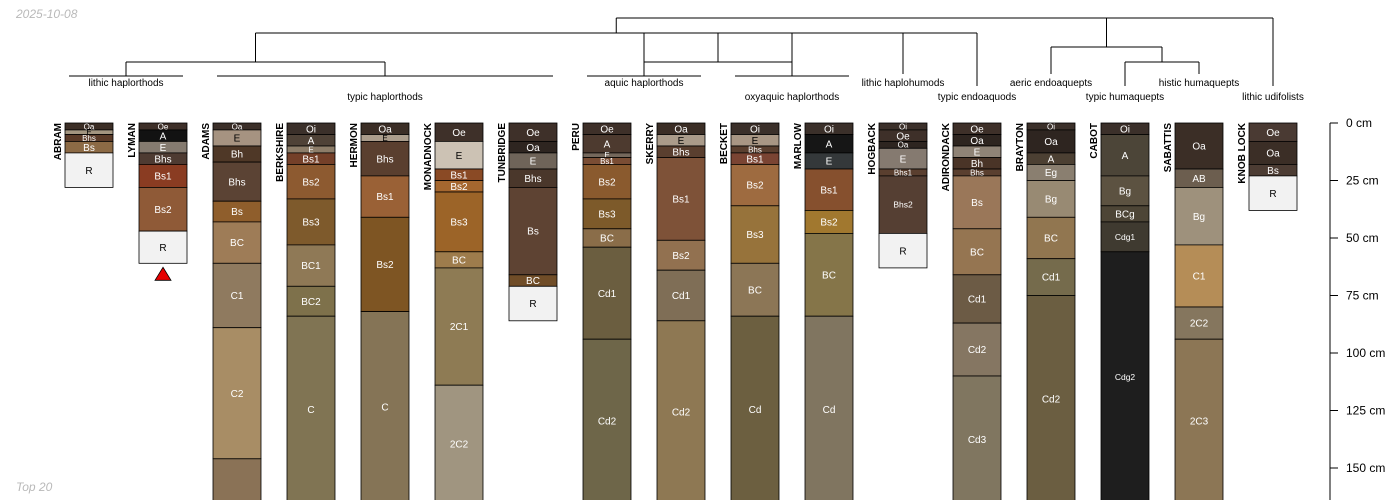  I want to click on depth-tick-label: 150 cm, so click(1365, 468).